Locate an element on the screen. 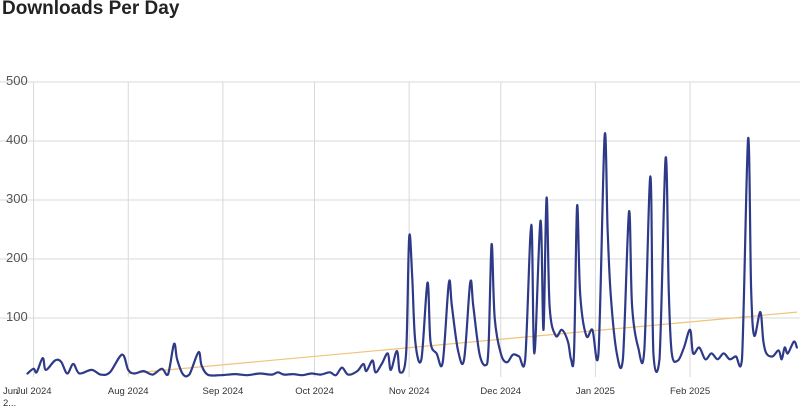  x-tick-label: Nov 2024 is located at coordinates (409, 391).